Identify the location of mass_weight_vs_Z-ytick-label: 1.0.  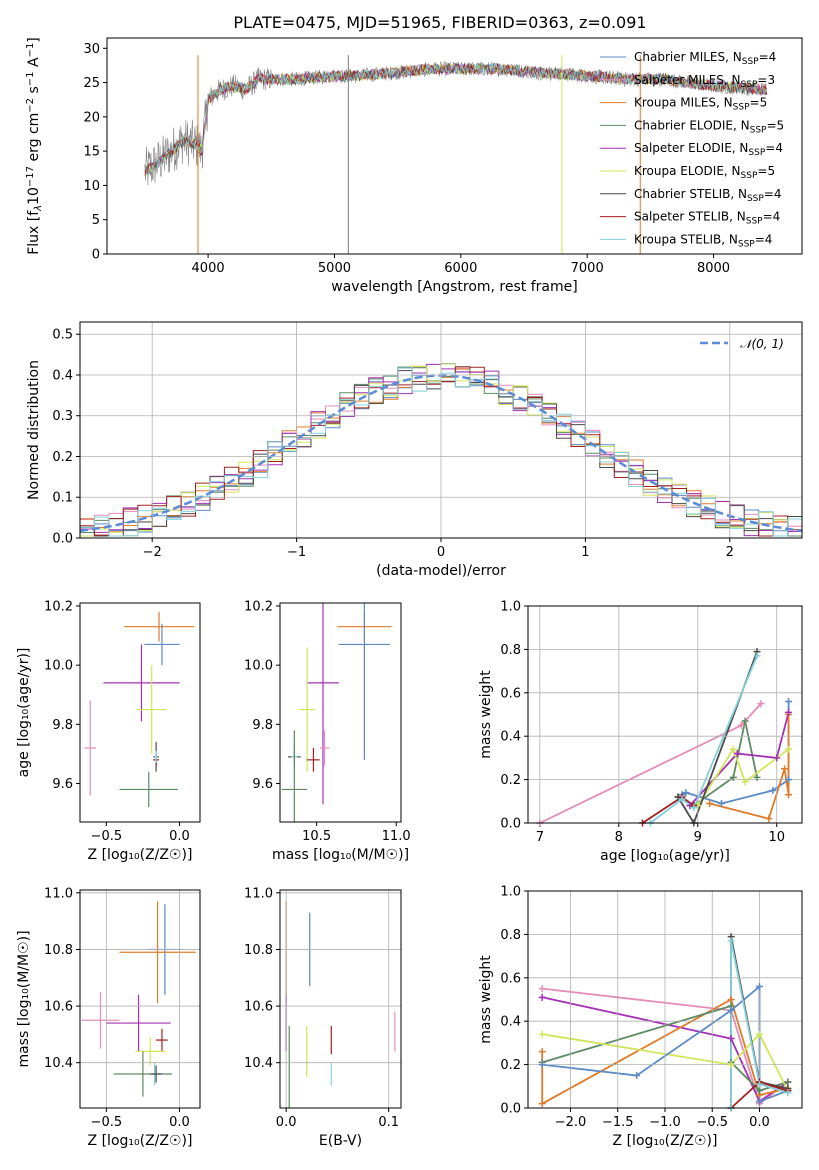
(510, 892).